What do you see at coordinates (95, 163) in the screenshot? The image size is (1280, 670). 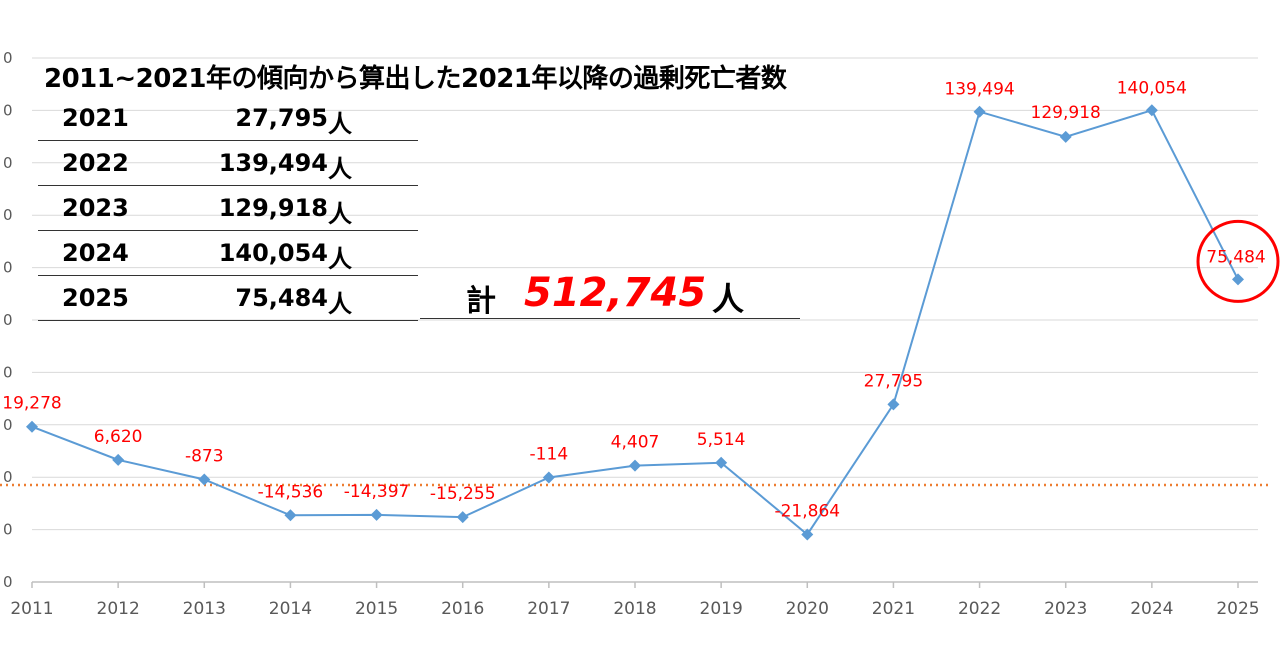 I see `row-year: 2022` at bounding box center [95, 163].